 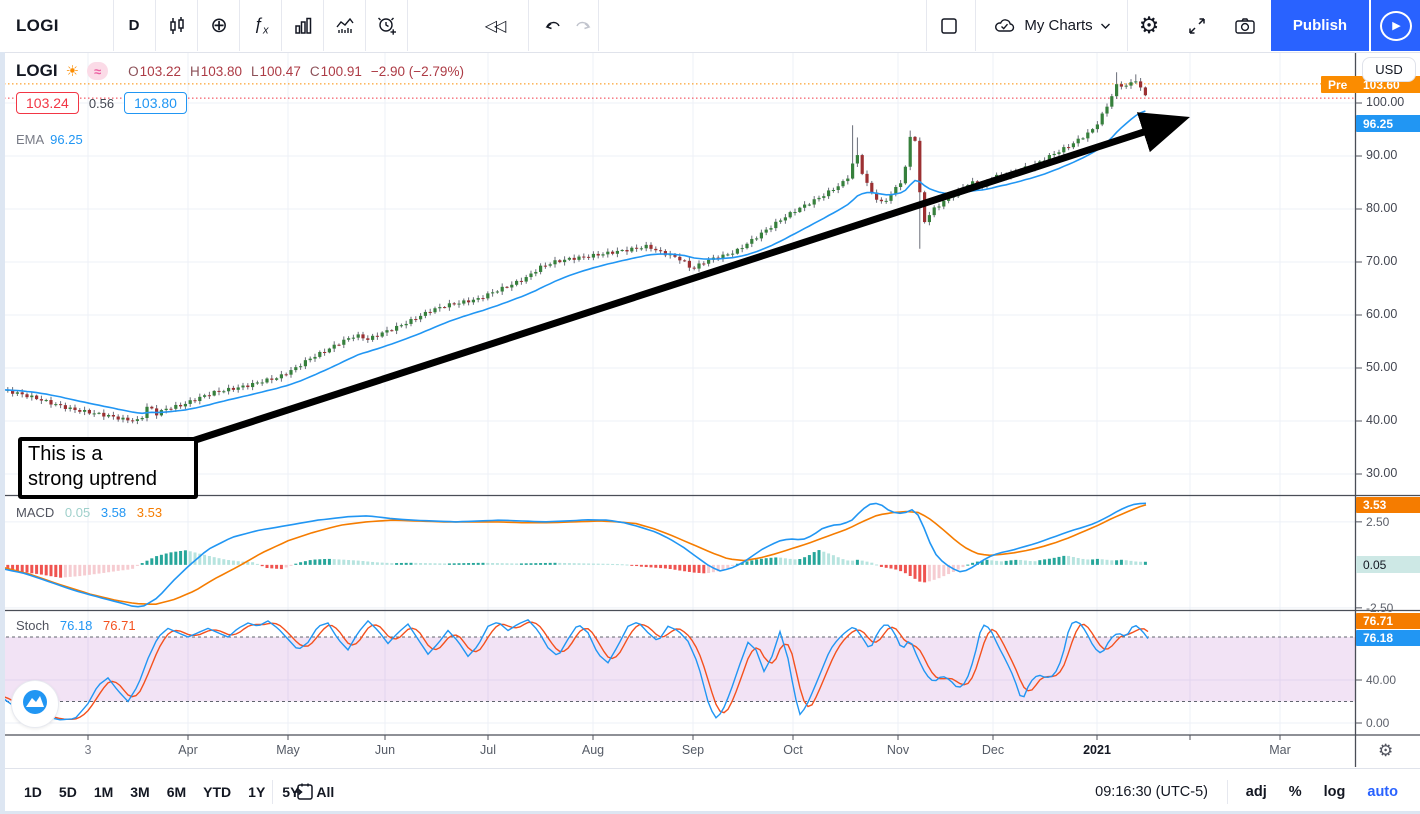 What do you see at coordinates (553, 25) in the screenshot?
I see `undo-button` at bounding box center [553, 25].